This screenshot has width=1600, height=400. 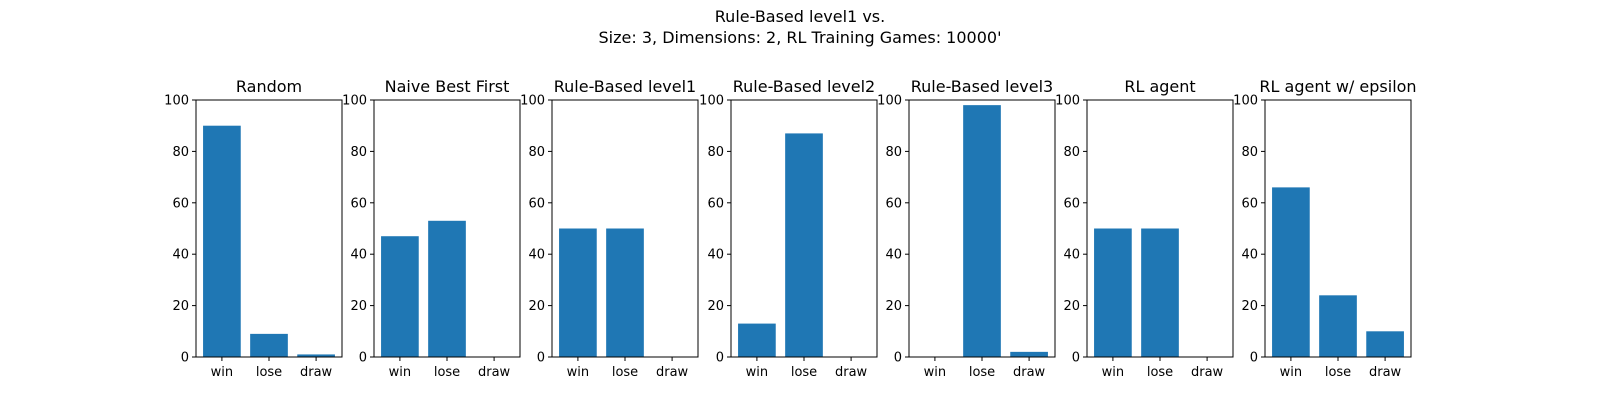 I want to click on subplot-5: Rule-Based level3 0 20 40 60 80 100 win lose draw, so click(x=966, y=228).